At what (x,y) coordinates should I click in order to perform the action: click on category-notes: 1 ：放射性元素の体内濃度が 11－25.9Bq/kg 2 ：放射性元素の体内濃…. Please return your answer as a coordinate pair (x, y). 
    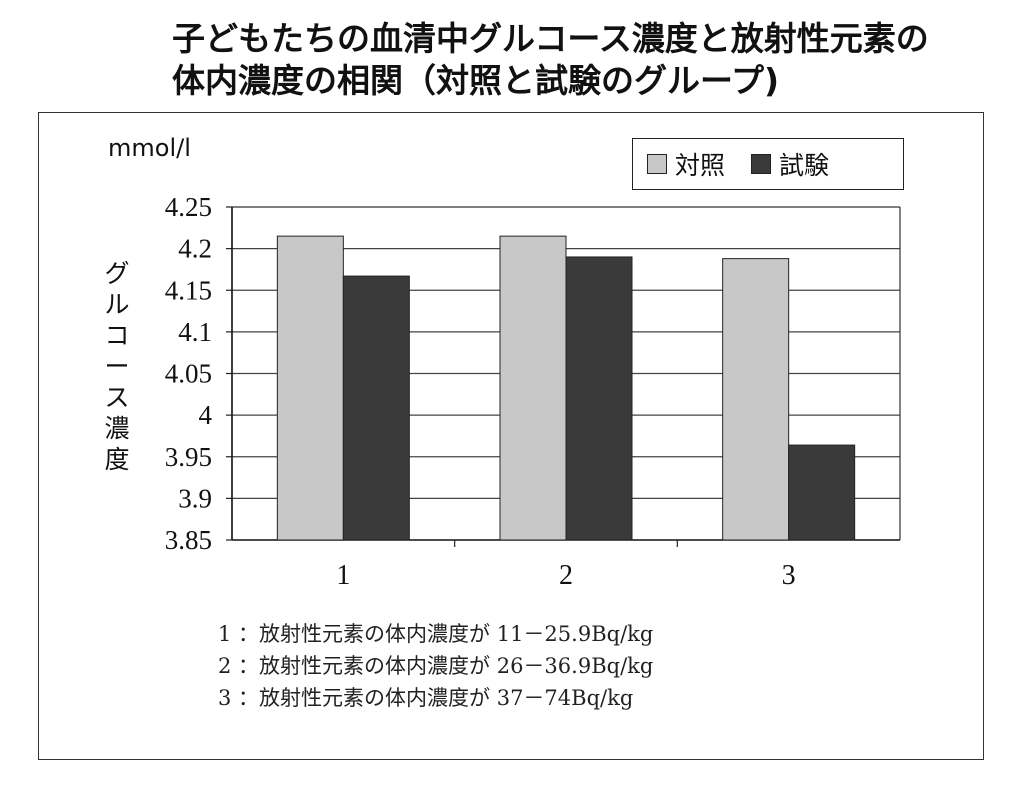
    Looking at the image, I should click on (435, 666).